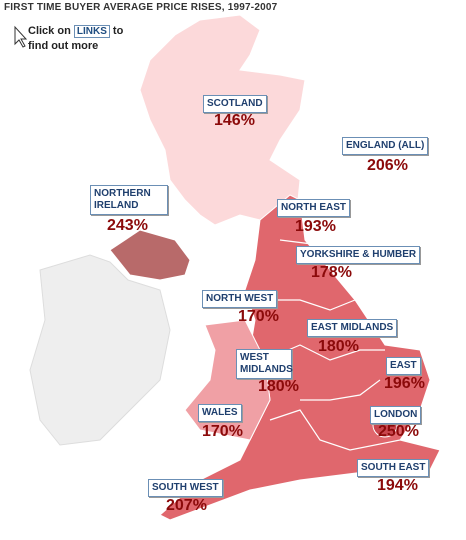 This screenshot has height=540, width=466. Describe the element at coordinates (186, 505) in the screenshot. I see `region-value: 207%` at that location.